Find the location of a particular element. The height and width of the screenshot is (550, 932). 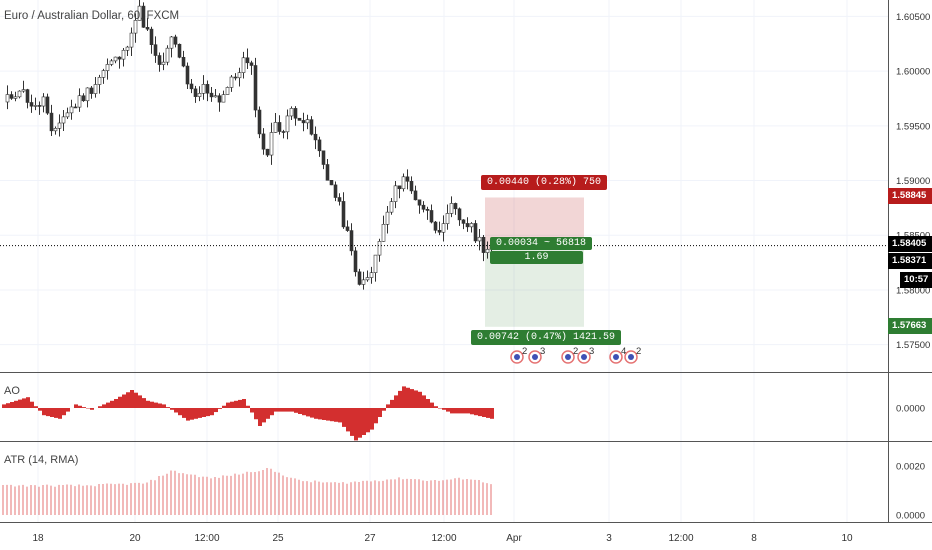

price-tick-label: 1.58000 is located at coordinates (913, 290).